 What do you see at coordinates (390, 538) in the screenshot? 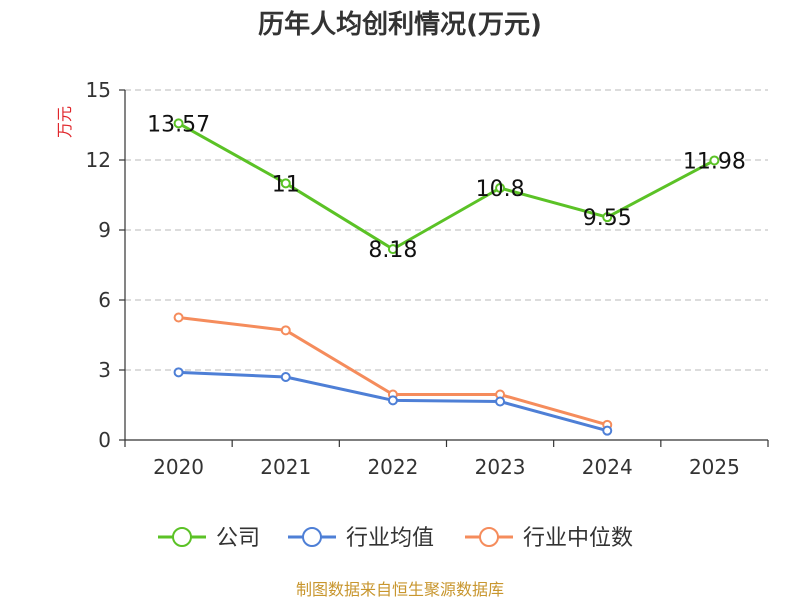
I see `legend-label: 行业均值` at bounding box center [390, 538].